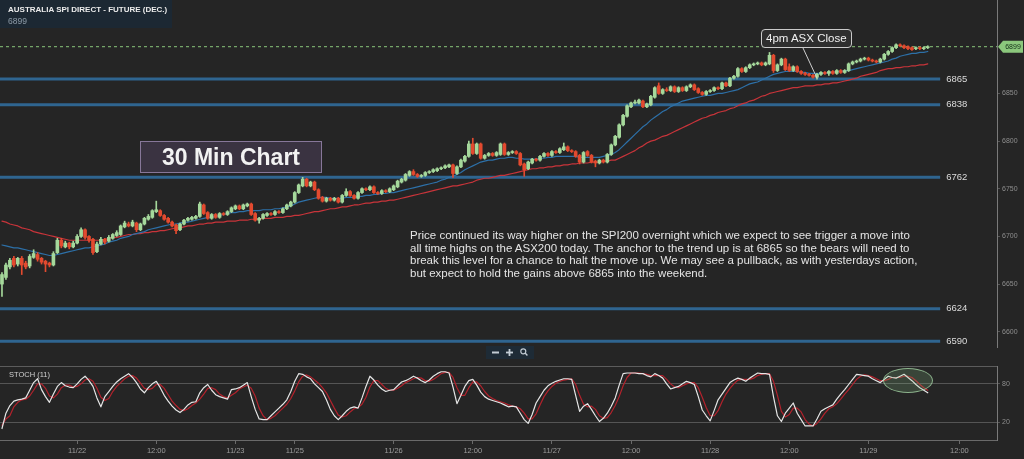 The image size is (1024, 459). I want to click on ref-line-label: 6624, so click(957, 308).